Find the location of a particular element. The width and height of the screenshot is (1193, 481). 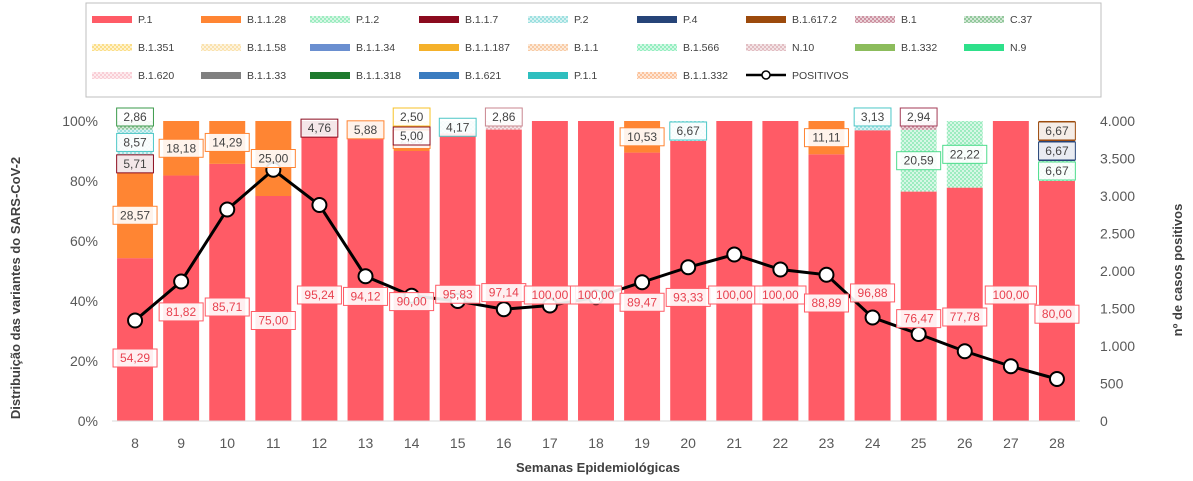

x-tick-label: 25 is located at coordinates (919, 443).